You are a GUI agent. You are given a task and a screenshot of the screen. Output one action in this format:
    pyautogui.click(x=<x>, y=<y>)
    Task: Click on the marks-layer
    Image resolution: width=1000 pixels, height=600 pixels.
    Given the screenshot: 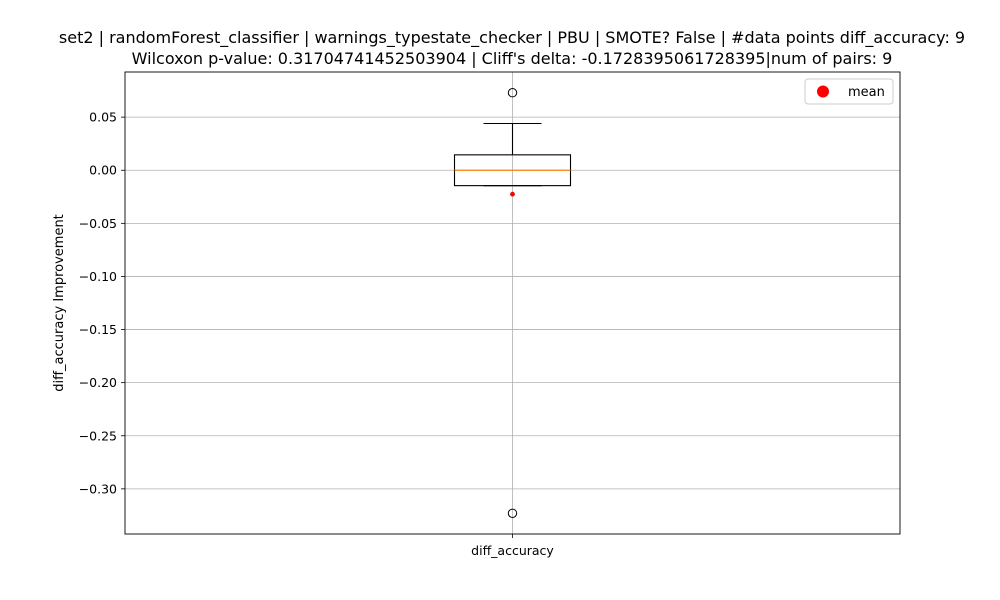 What is the action you would take?
    pyautogui.click(x=512, y=303)
    